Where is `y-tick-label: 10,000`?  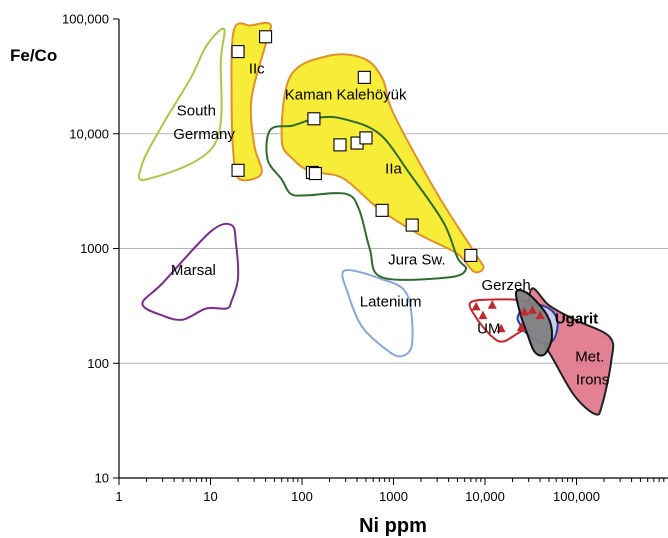 y-tick-label: 10,000 is located at coordinates (89, 133).